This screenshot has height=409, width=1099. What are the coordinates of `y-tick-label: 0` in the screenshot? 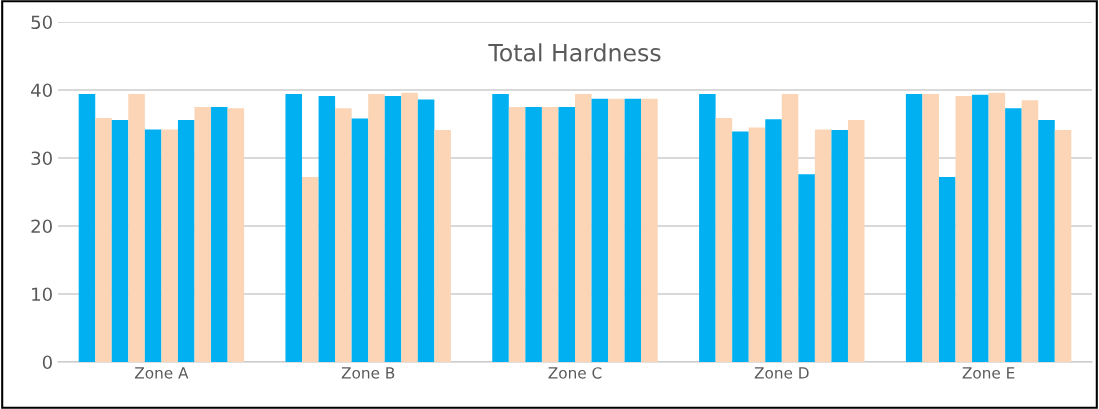 It's located at (47, 362).